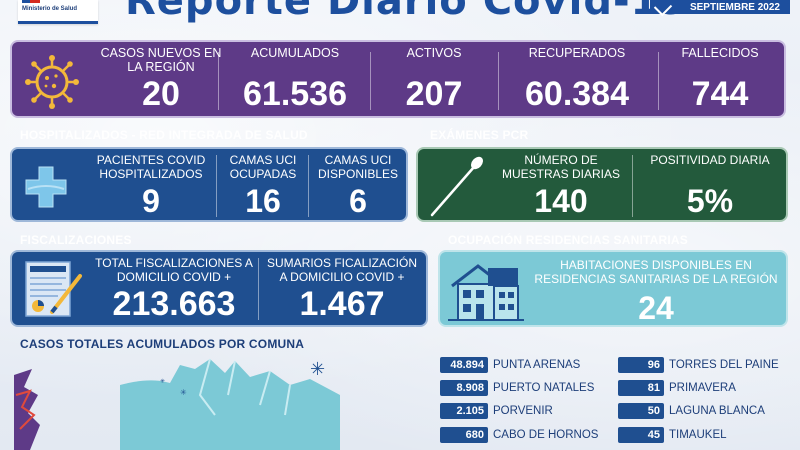  What do you see at coordinates (53, 289) in the screenshot?
I see `document-icon` at bounding box center [53, 289].